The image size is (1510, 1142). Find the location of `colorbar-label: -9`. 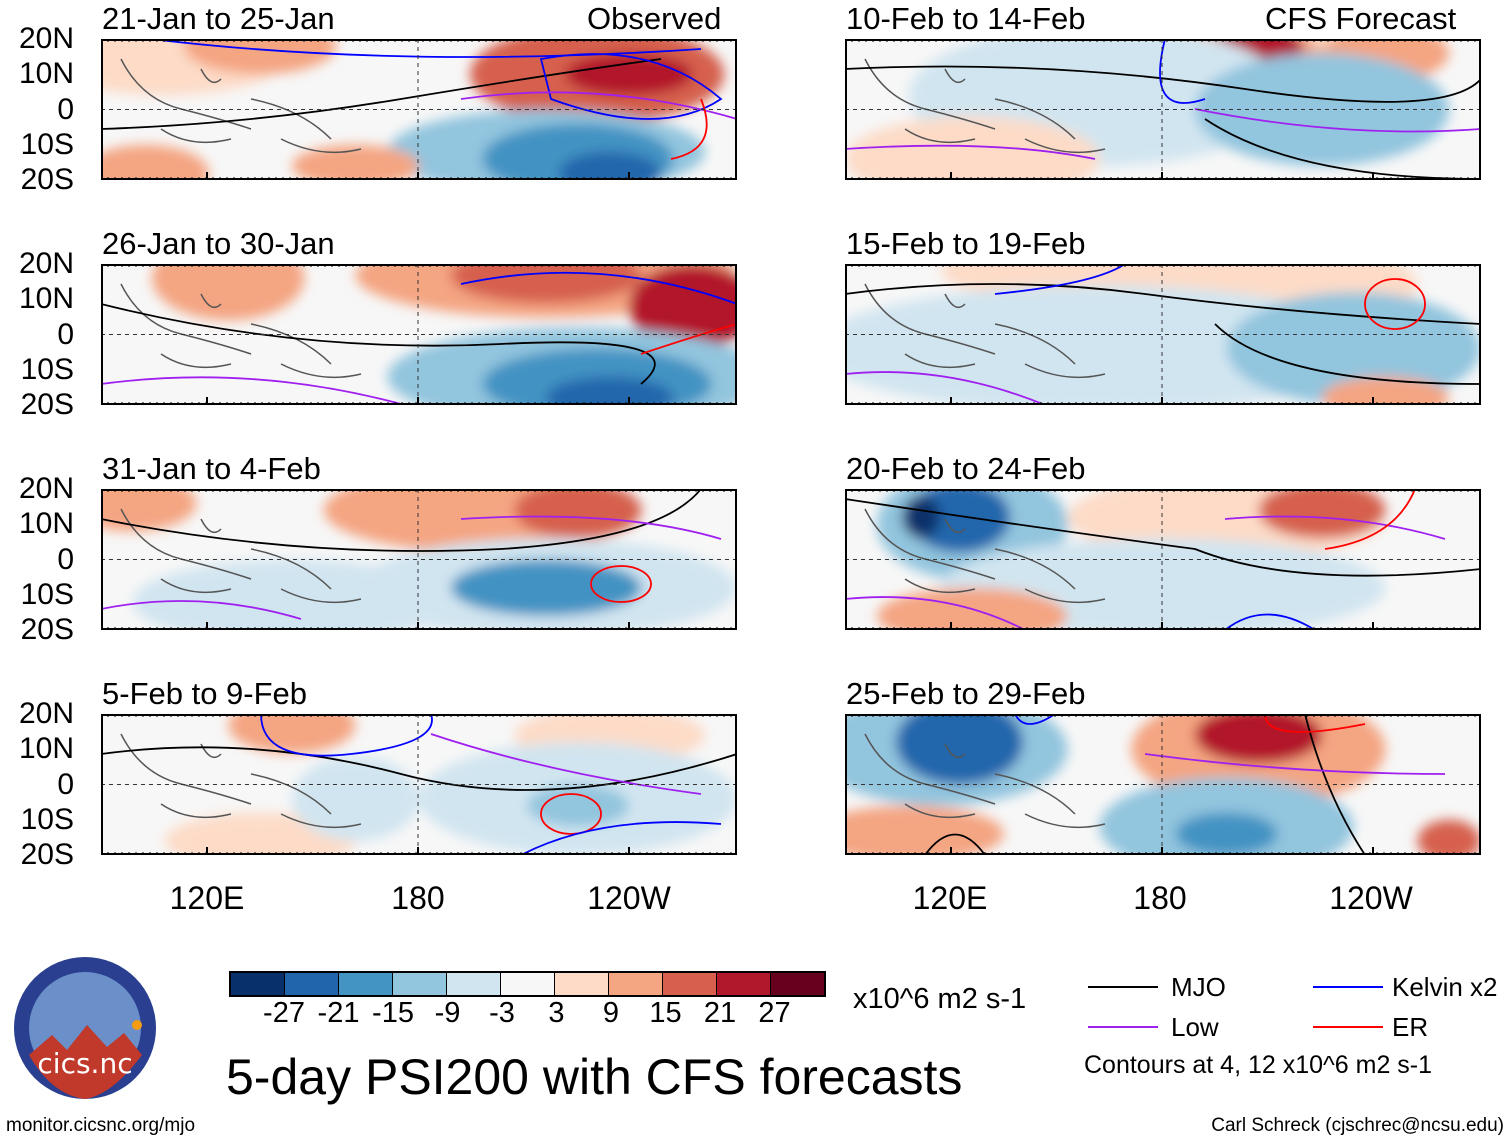

colorbar-label: -9 is located at coordinates (447, 1013).